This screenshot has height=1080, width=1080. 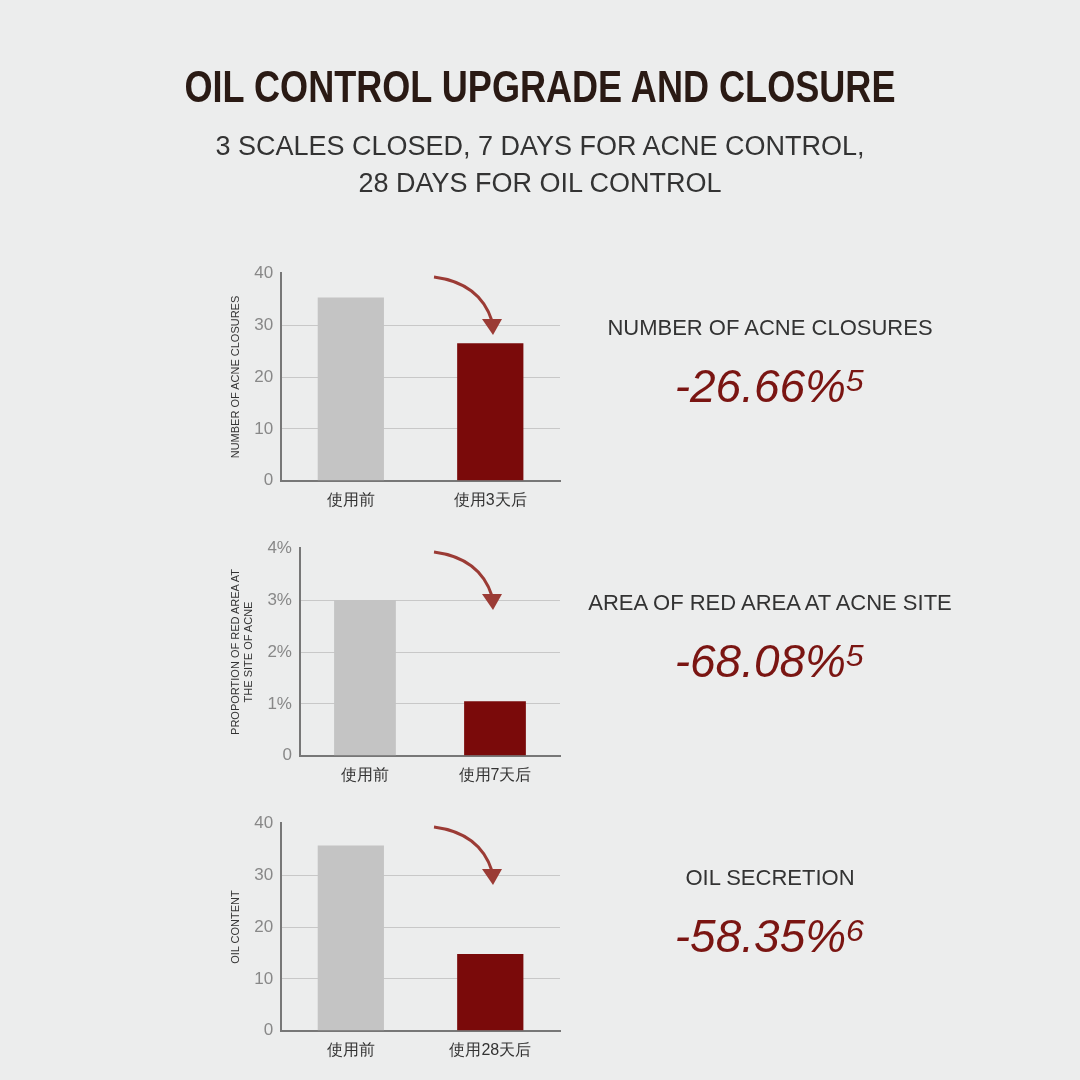 I want to click on y-axis-title: OIL CONTENT, so click(x=234, y=926).